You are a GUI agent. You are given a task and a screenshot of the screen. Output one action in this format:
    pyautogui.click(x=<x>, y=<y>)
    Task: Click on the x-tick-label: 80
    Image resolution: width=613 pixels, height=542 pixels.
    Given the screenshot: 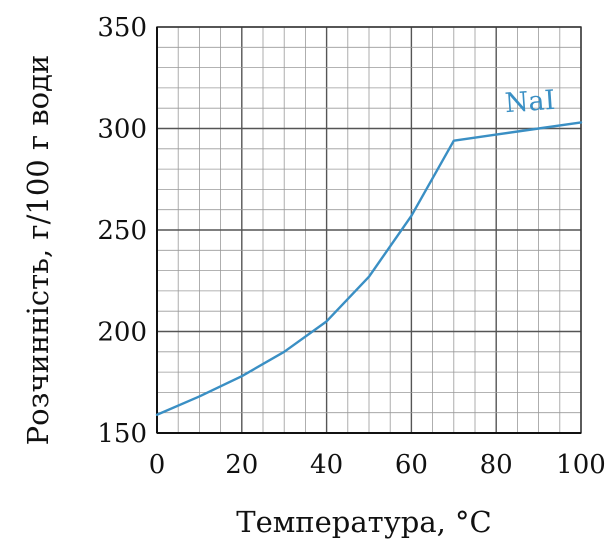 What is the action you would take?
    pyautogui.click(x=496, y=465)
    